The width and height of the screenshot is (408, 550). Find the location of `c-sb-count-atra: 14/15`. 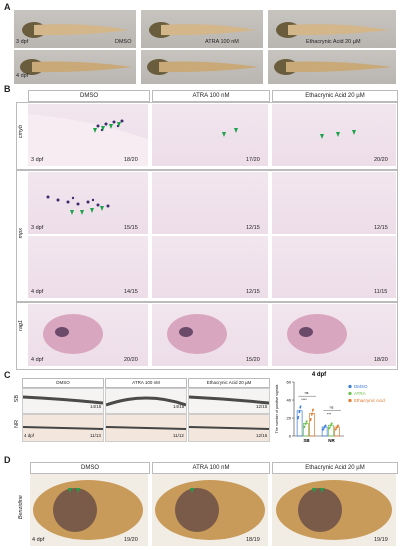

c-sb-count-atra: 14/15 is located at coordinates (179, 406).